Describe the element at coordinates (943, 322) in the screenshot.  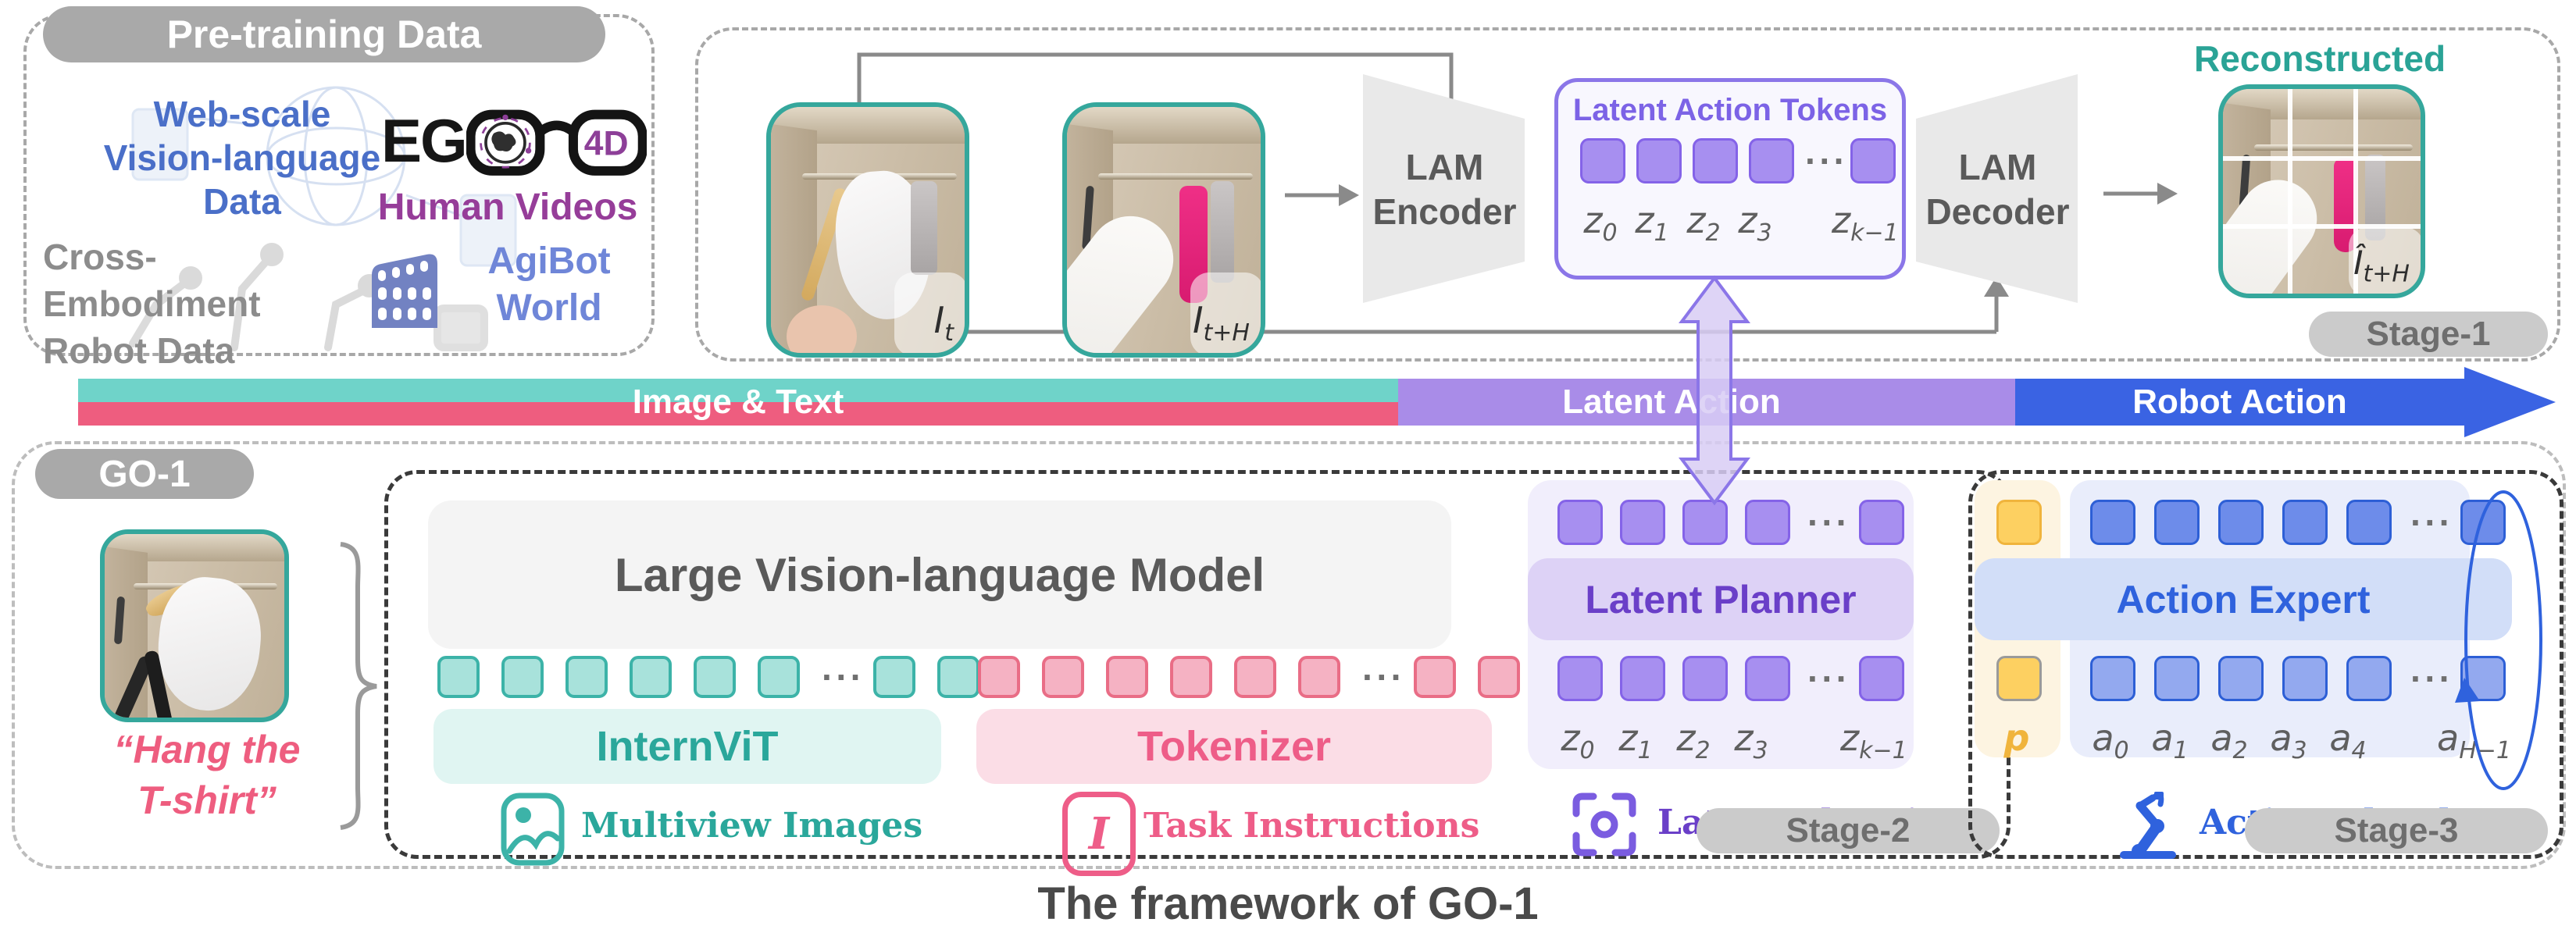
I see `frame-t-label: It` at that location.